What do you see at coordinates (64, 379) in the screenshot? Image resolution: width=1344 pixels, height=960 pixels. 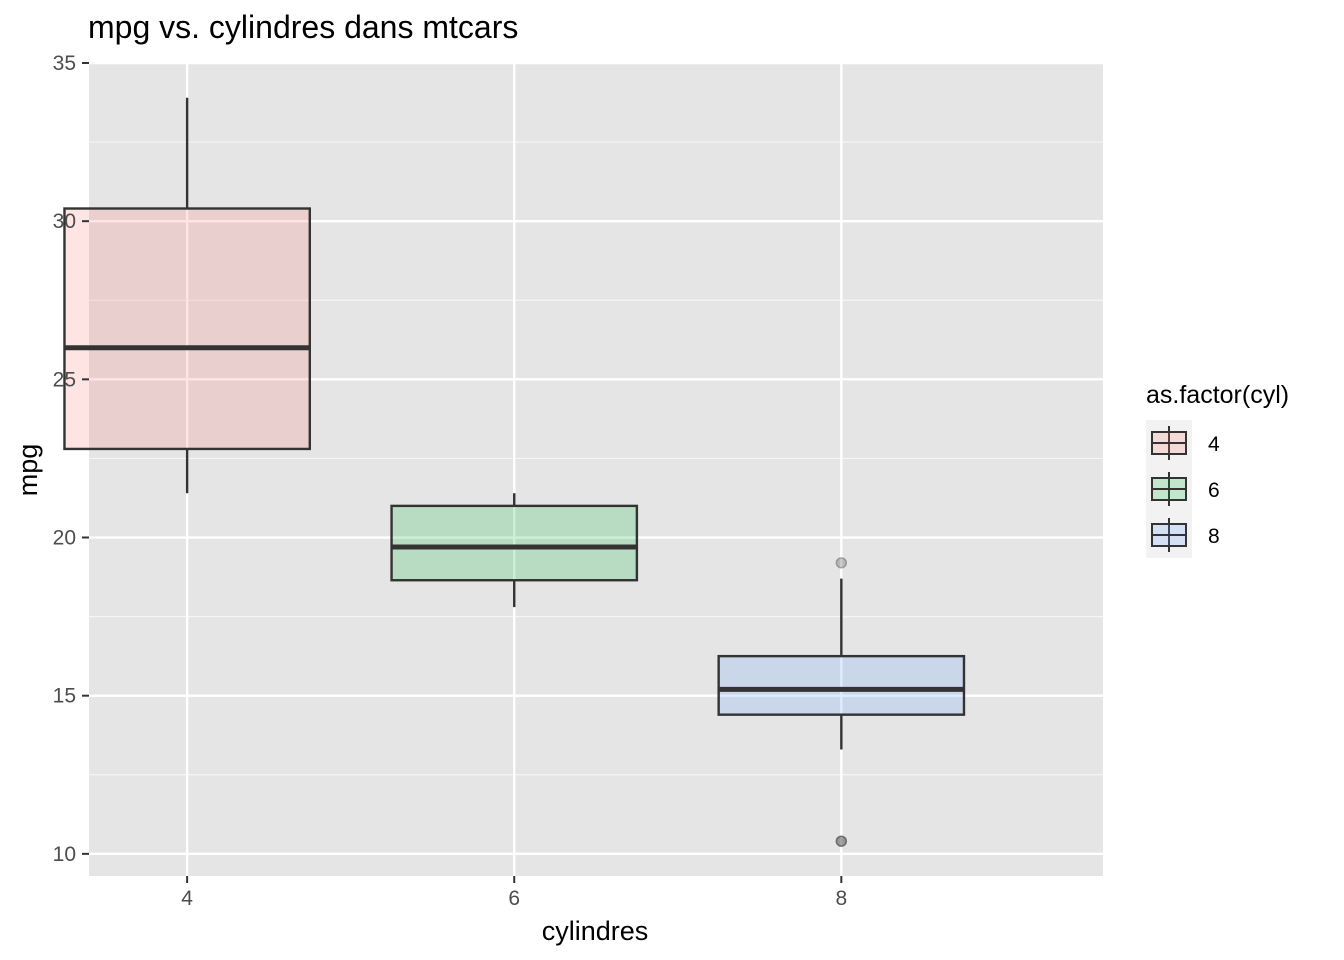 I see `y-tick-label: 25` at bounding box center [64, 379].